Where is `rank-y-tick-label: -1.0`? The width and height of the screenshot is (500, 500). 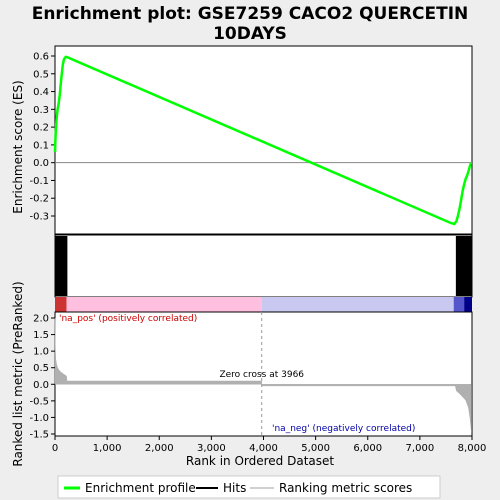
rank-y-tick-label: -1.0 is located at coordinates (39, 418).